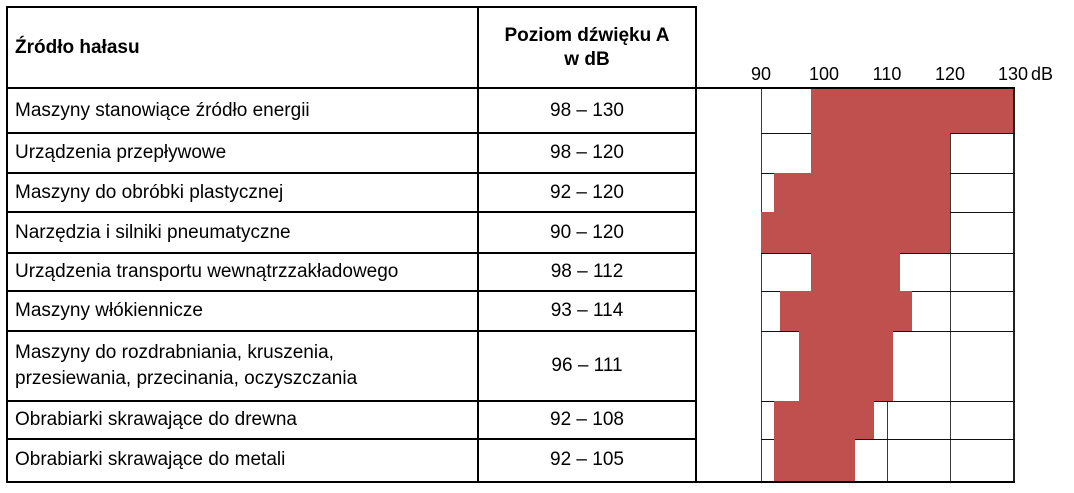 Image resolution: width=1074 pixels, height=493 pixels. Describe the element at coordinates (587, 310) in the screenshot. I see `range-cell: 93 – 114` at that location.